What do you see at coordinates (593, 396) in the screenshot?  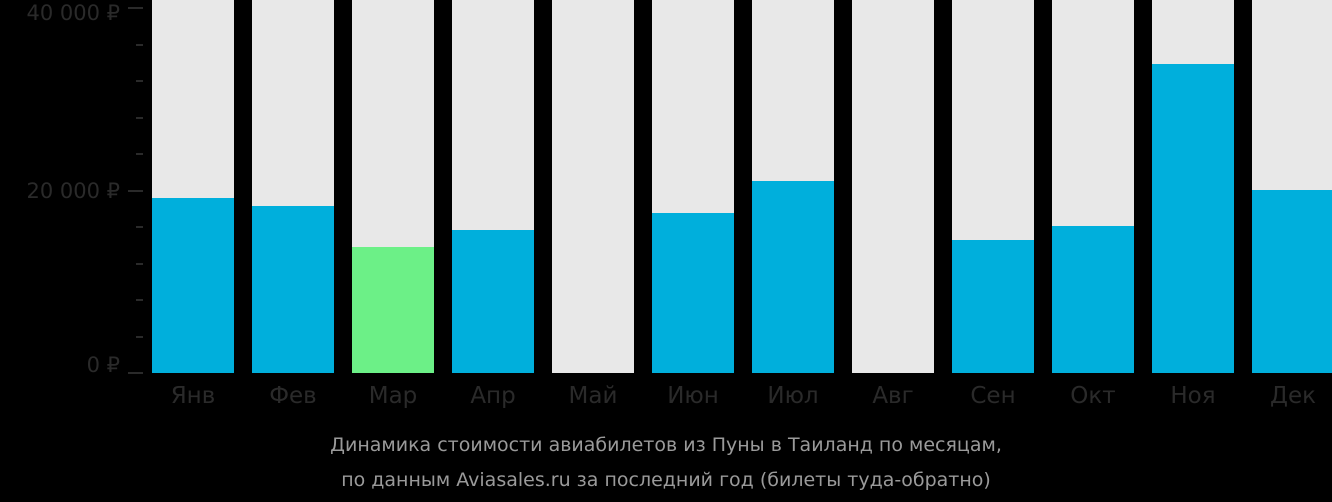 I see `x-label: Май` at bounding box center [593, 396].